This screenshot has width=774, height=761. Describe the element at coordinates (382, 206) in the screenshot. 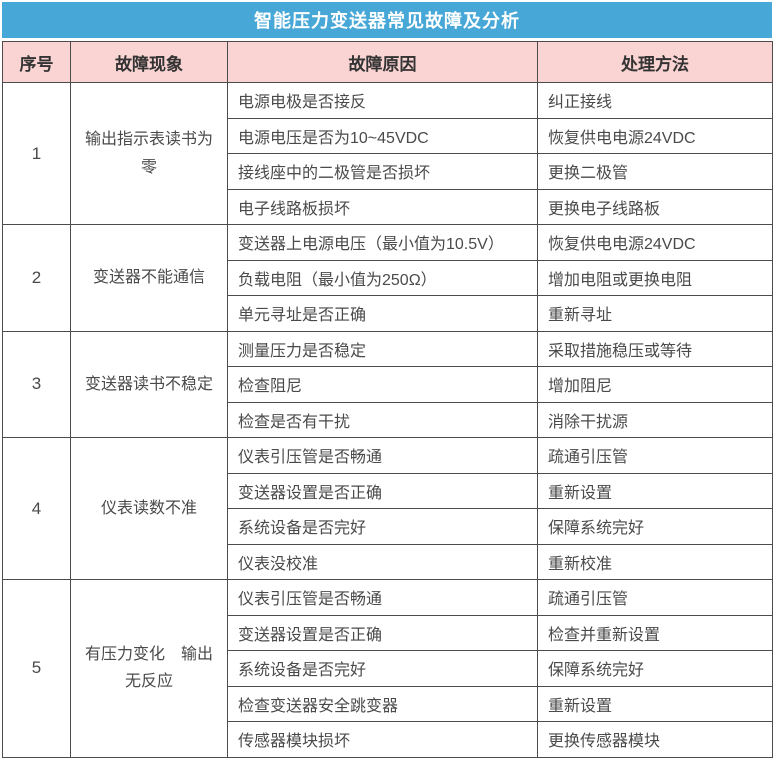

I see `cause-cell: 电子线路板损坏` at that location.